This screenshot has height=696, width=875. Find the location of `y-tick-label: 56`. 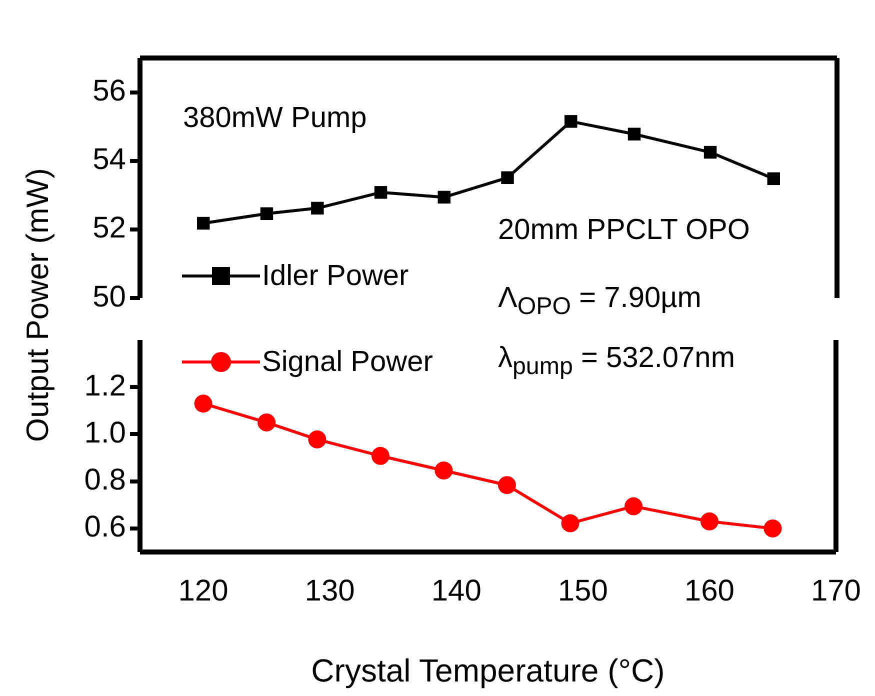

y-tick-label: 56 is located at coordinates (109, 91).